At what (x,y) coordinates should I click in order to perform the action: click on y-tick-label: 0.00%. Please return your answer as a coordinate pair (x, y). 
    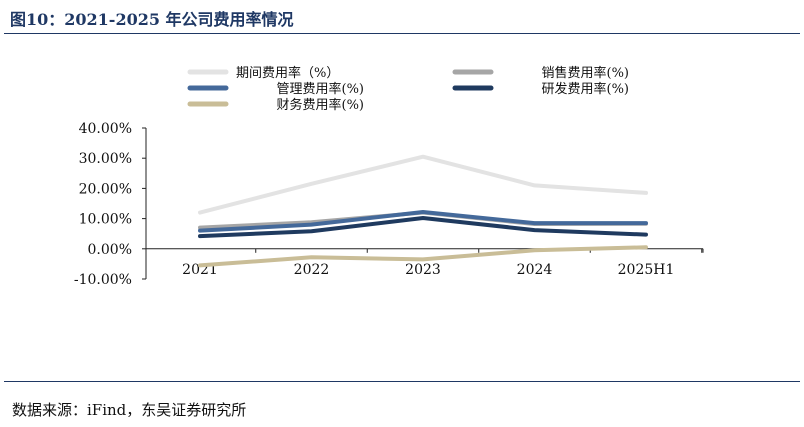
    Looking at the image, I should click on (110, 250).